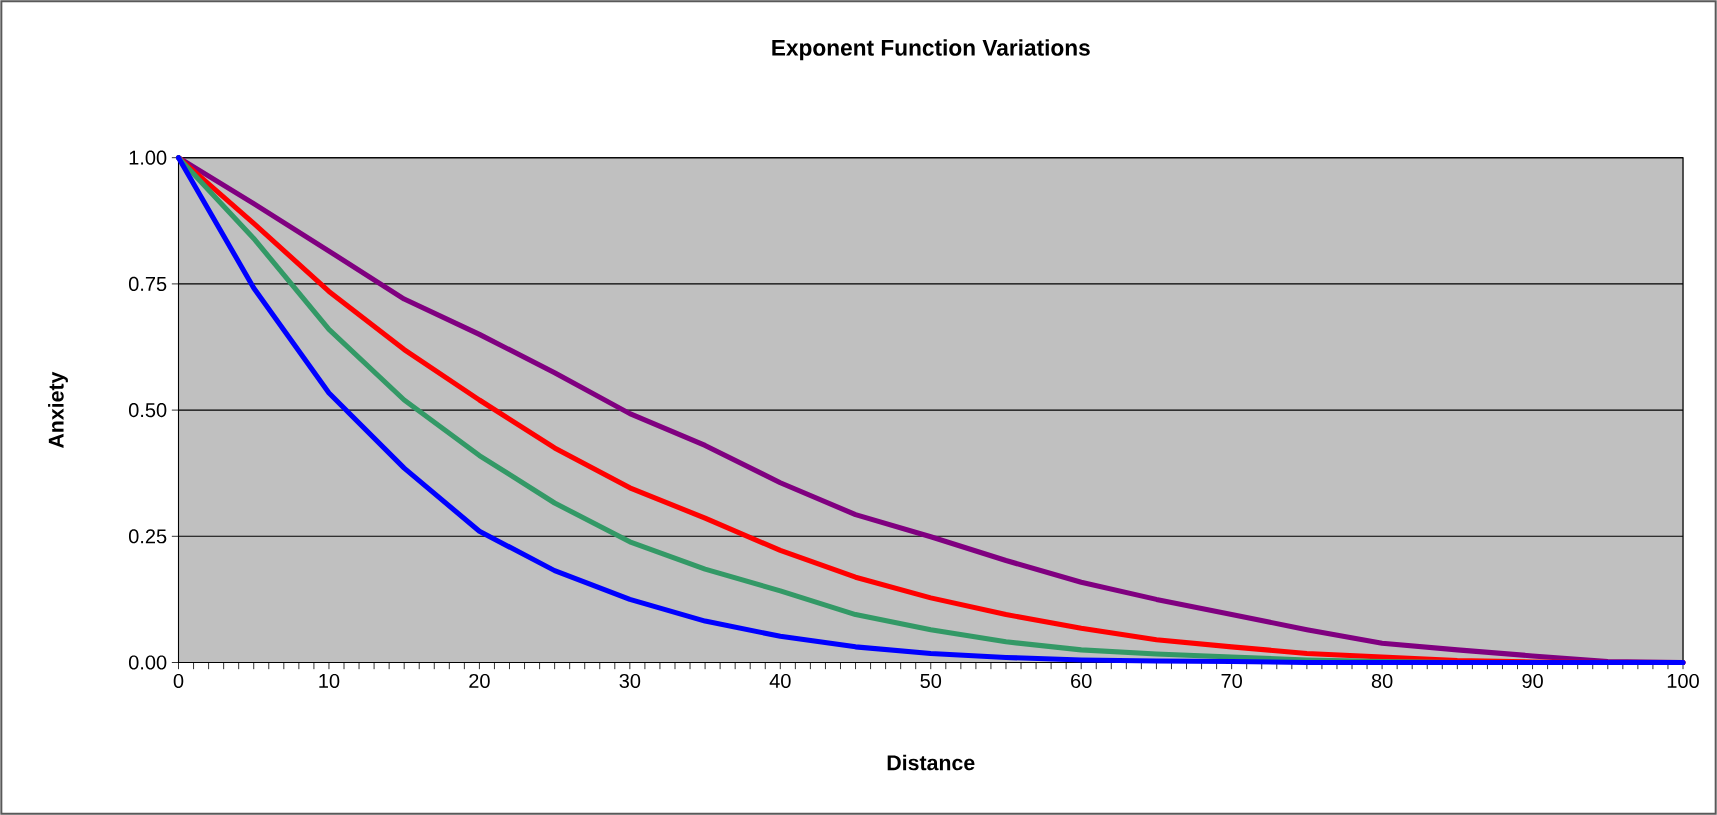 The image size is (1717, 815). Describe the element at coordinates (147, 536) in the screenshot. I see `y-tick-label: 0.25` at that location.